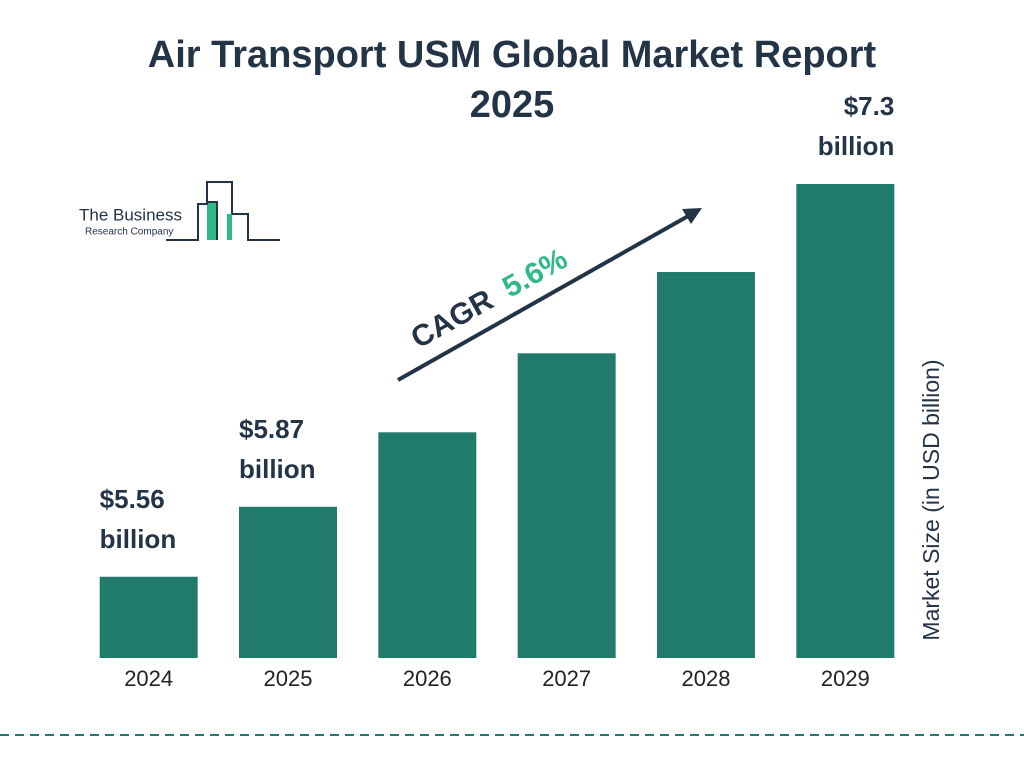 This screenshot has width=1024, height=768. What do you see at coordinates (931, 499) in the screenshot?
I see `y-axis-label: Market Size (in USD billion)` at bounding box center [931, 499].